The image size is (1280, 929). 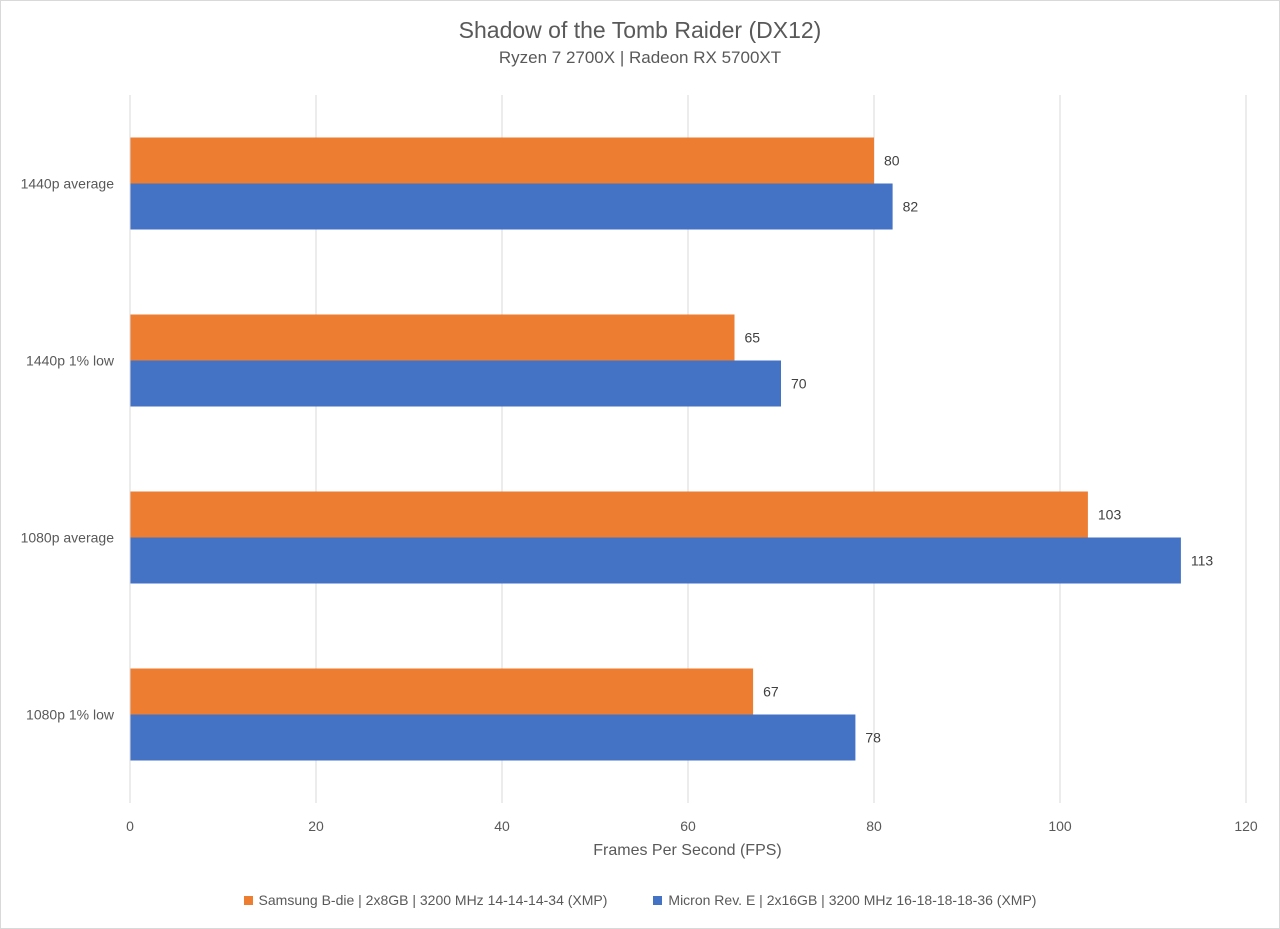 I want to click on data-label: 103, so click(x=1110, y=515).